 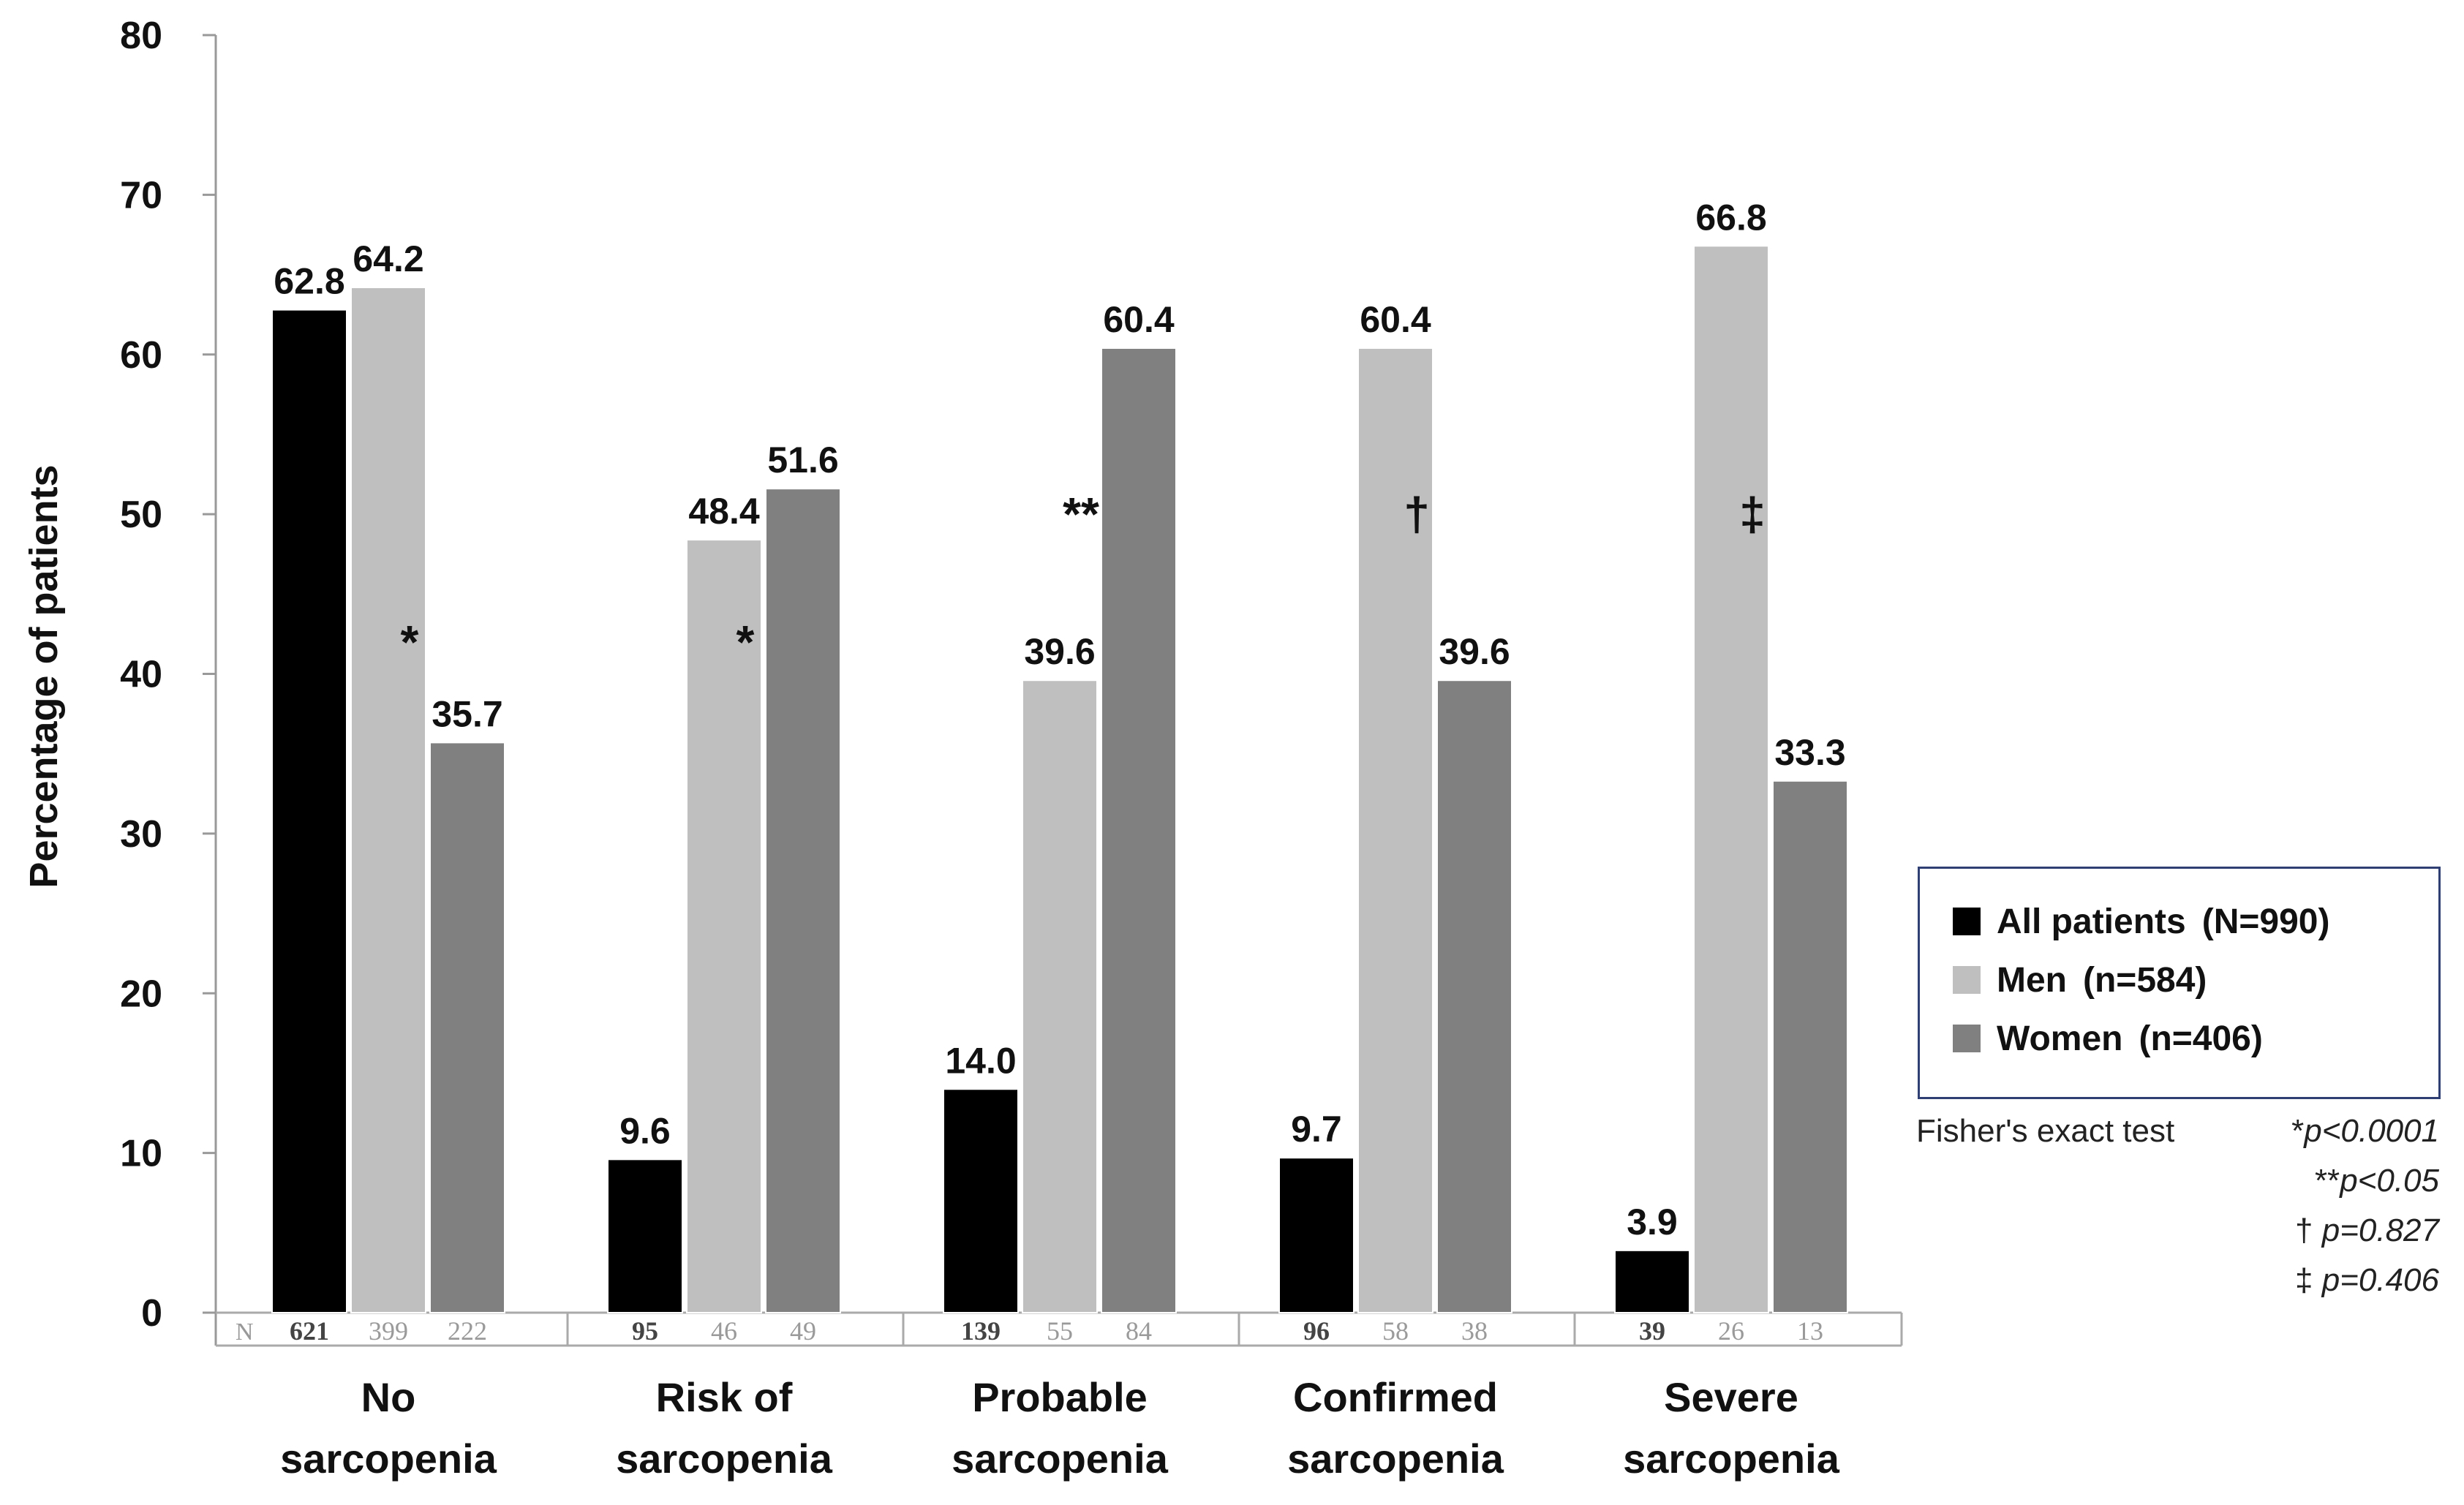 What do you see at coordinates (141, 195) in the screenshot?
I see `y-tick-label: 70` at bounding box center [141, 195].